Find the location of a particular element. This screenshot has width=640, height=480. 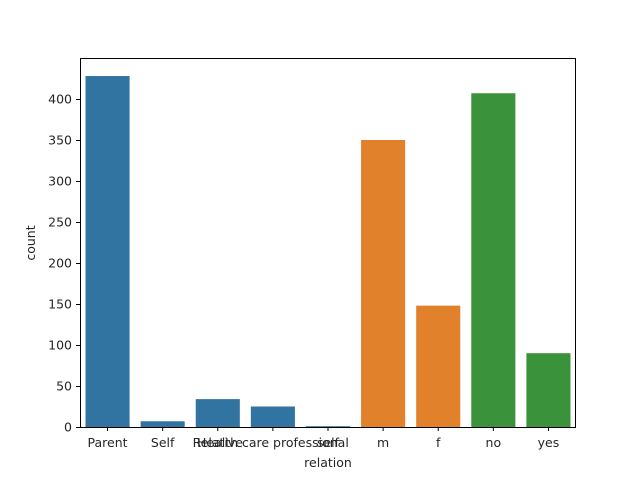

x-tick-label: Relative is located at coordinates (218, 442).